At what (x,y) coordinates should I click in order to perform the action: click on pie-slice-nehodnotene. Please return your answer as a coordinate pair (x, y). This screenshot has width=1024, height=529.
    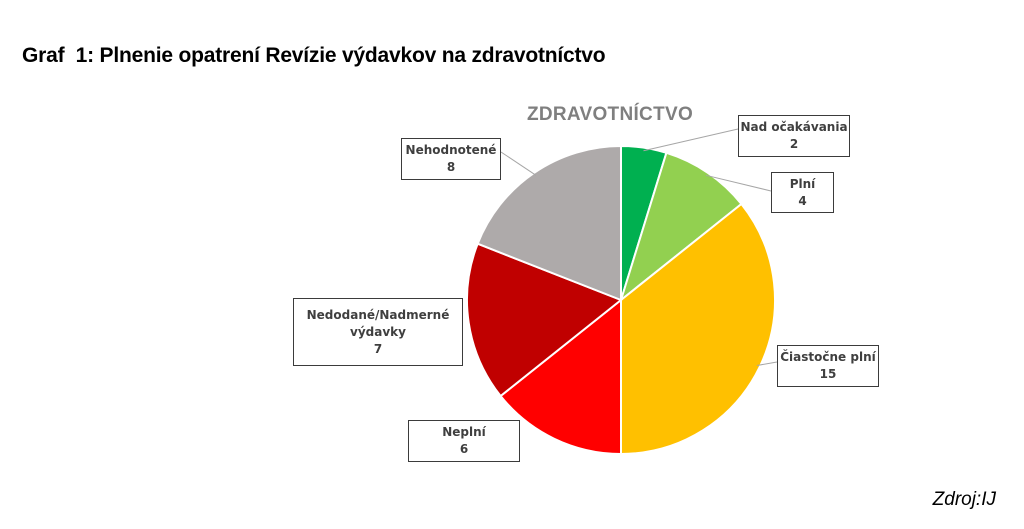
    Looking at the image, I should click on (549, 223).